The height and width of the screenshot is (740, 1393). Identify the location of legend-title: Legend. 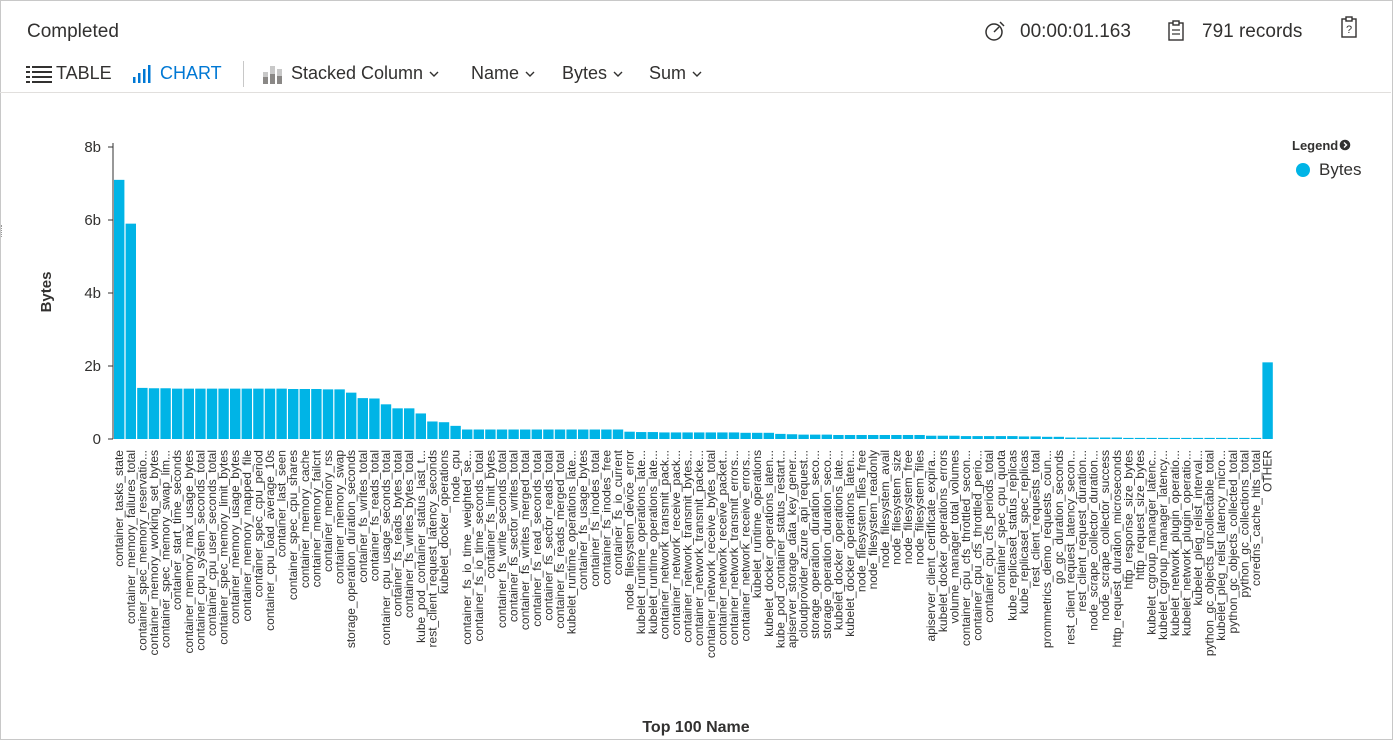
(1321, 145).